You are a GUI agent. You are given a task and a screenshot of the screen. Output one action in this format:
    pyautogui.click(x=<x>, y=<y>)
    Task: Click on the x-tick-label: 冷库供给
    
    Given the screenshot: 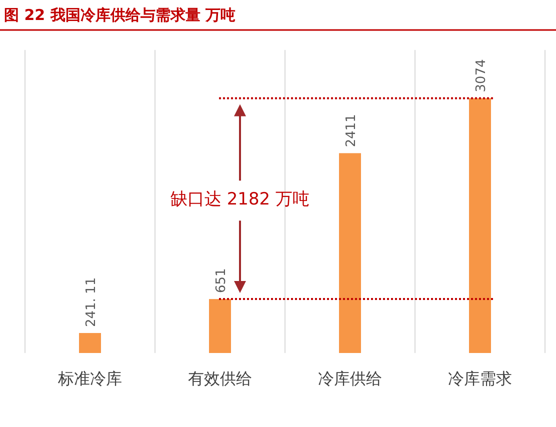 What is the action you would take?
    pyautogui.click(x=350, y=378)
    